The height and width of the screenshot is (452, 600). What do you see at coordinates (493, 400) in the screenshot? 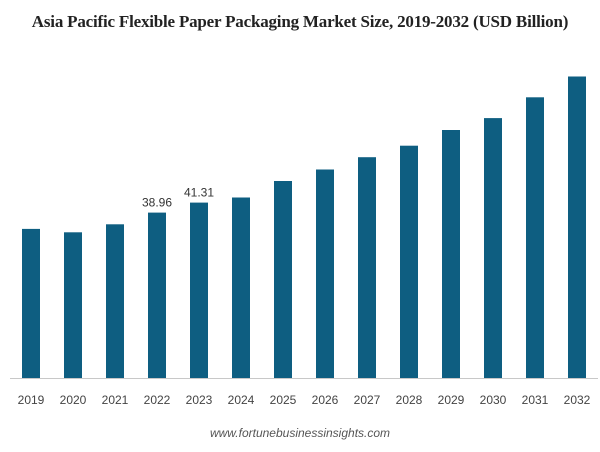
I see `x-tick-label-2030: 2030` at bounding box center [493, 400].